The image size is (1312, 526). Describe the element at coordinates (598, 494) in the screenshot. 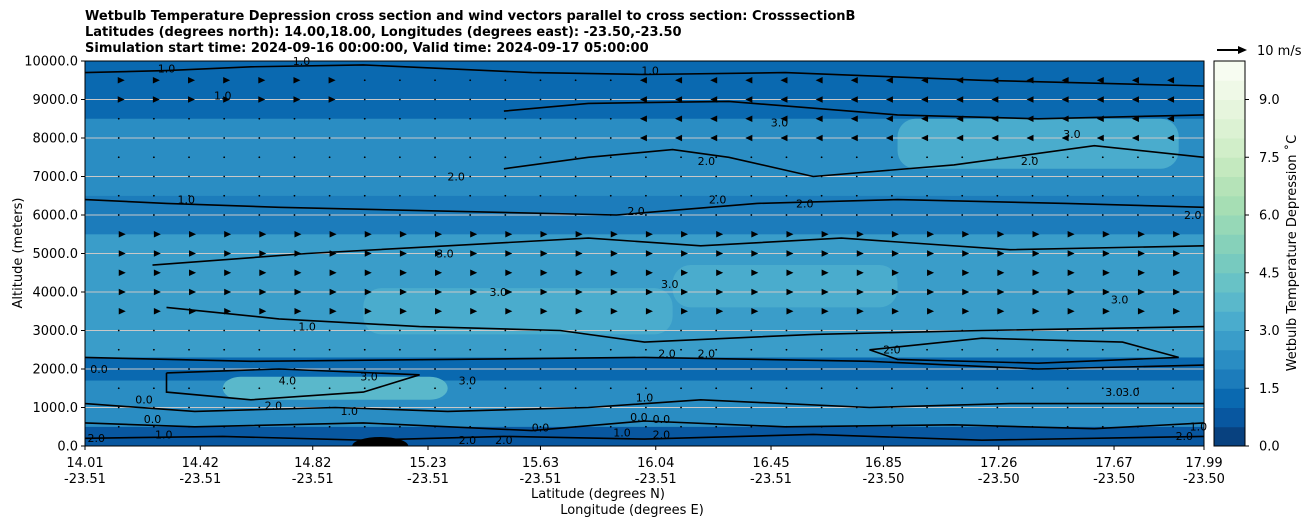

I see `x-axis-label-latitude: Latitude (degrees N)` at that location.